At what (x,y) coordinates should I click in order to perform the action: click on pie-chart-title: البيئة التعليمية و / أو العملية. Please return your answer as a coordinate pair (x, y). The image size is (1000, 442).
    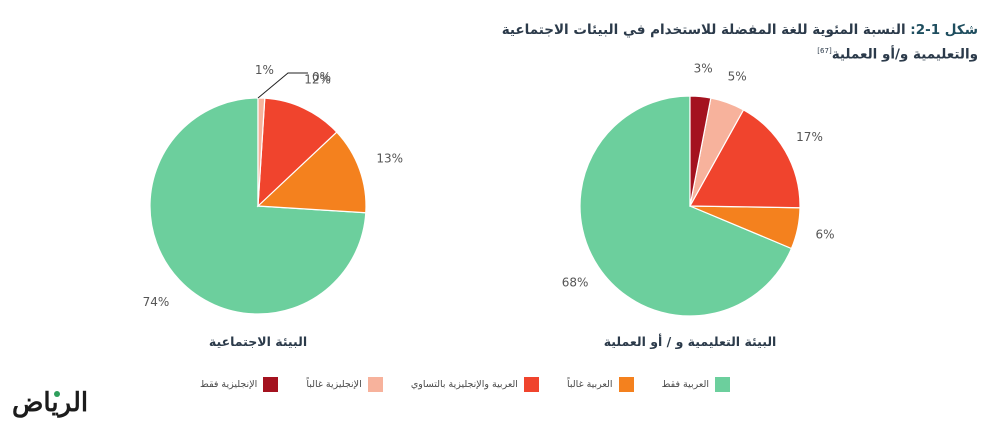
    Looking at the image, I should click on (690, 341).